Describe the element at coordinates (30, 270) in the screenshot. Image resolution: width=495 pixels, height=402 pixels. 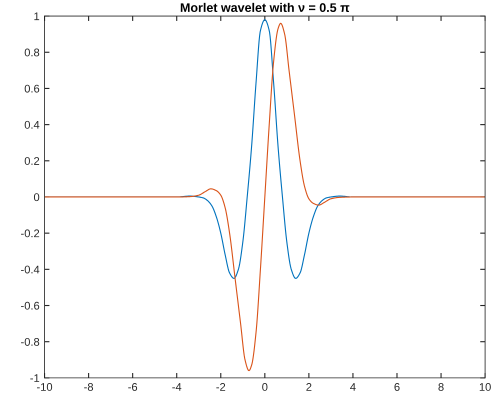
I see `y-tick-label: -0.4` at that location.